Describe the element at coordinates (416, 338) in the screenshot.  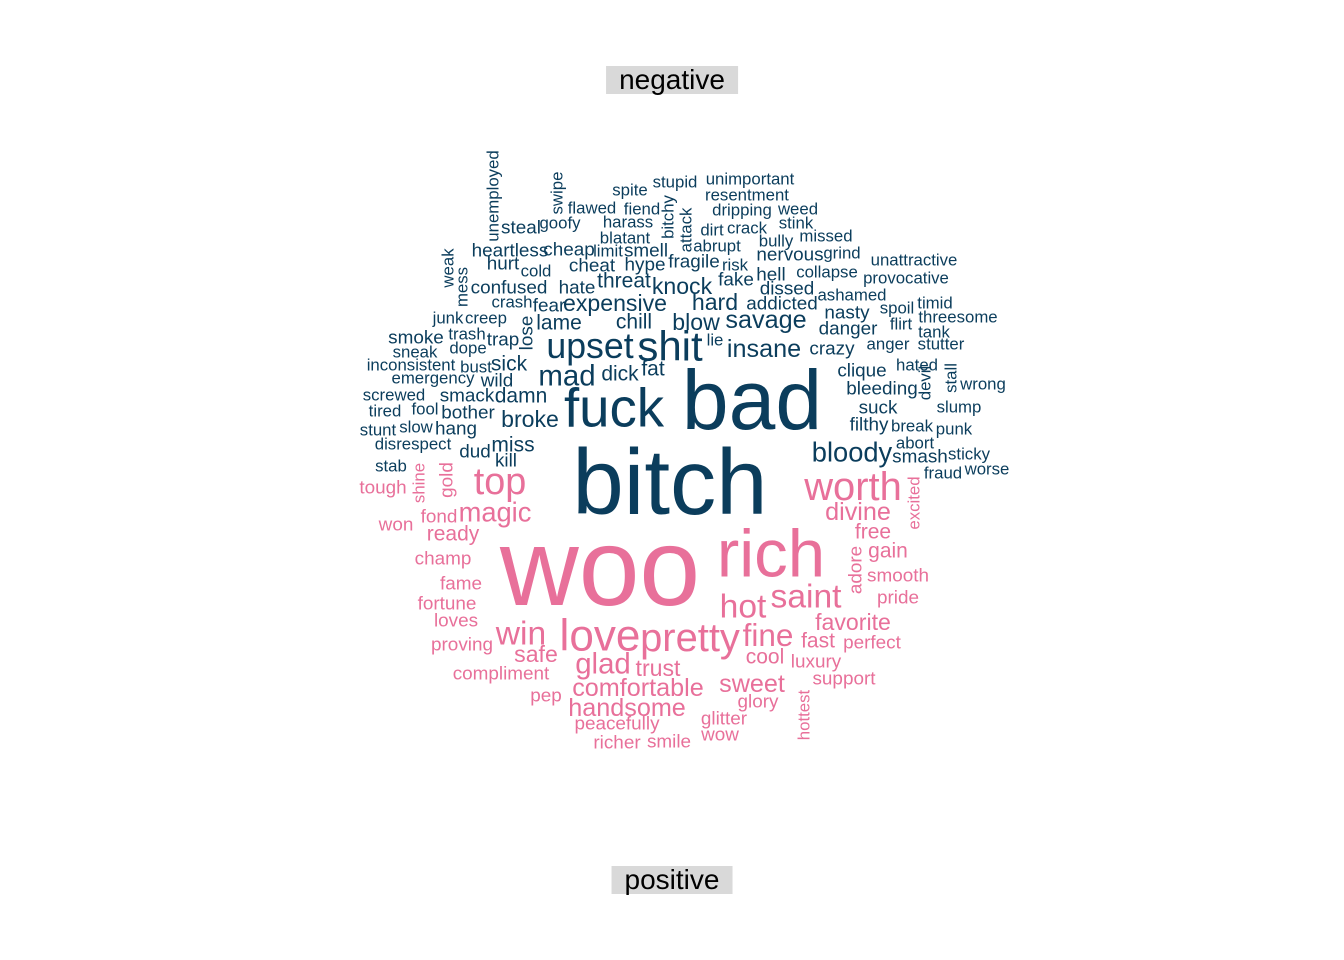
I see `word-negative-smoke: smoke` at that location.